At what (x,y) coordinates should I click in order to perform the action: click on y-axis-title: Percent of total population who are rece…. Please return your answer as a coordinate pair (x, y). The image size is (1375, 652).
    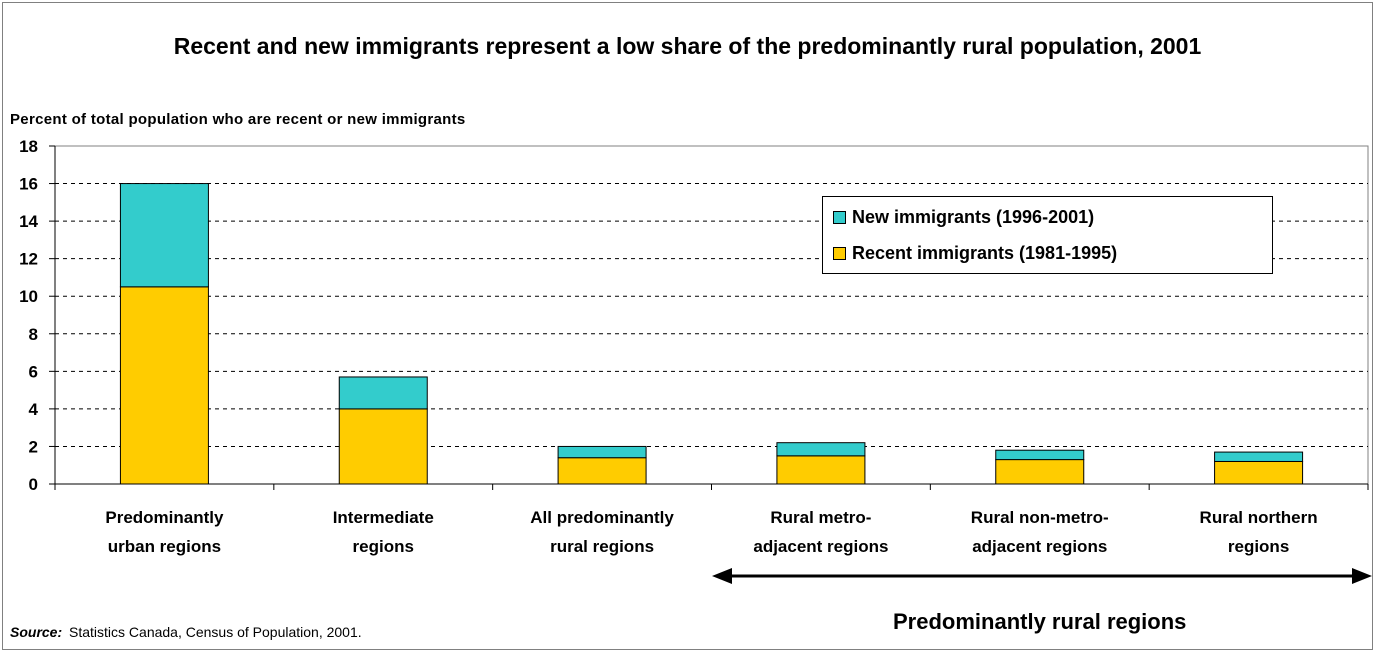
    Looking at the image, I should click on (238, 119).